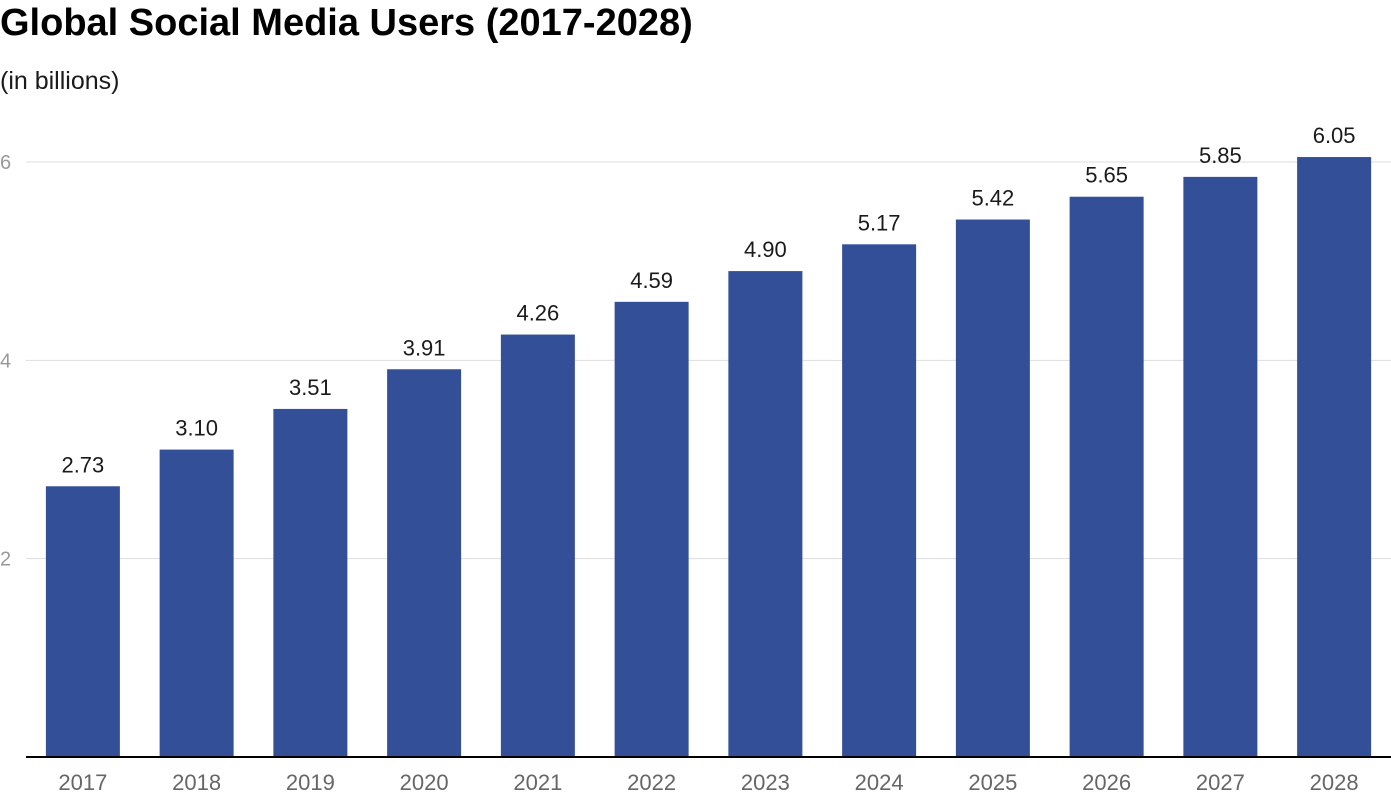 Image resolution: width=1391 pixels, height=810 pixels. What do you see at coordinates (60, 81) in the screenshot?
I see `chart-subtitle: (in billions)` at bounding box center [60, 81].